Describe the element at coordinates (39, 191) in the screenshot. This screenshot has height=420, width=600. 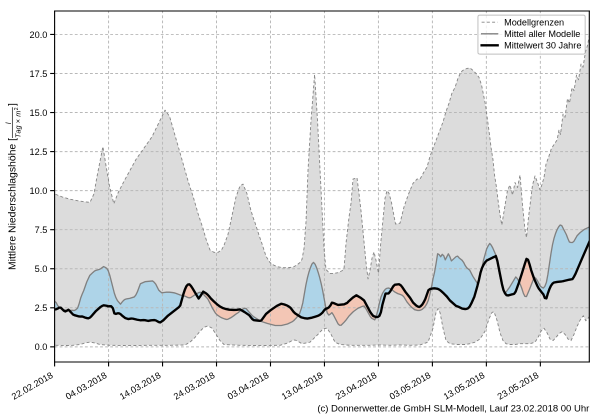
I see `svg-text: 10.0` at that location.